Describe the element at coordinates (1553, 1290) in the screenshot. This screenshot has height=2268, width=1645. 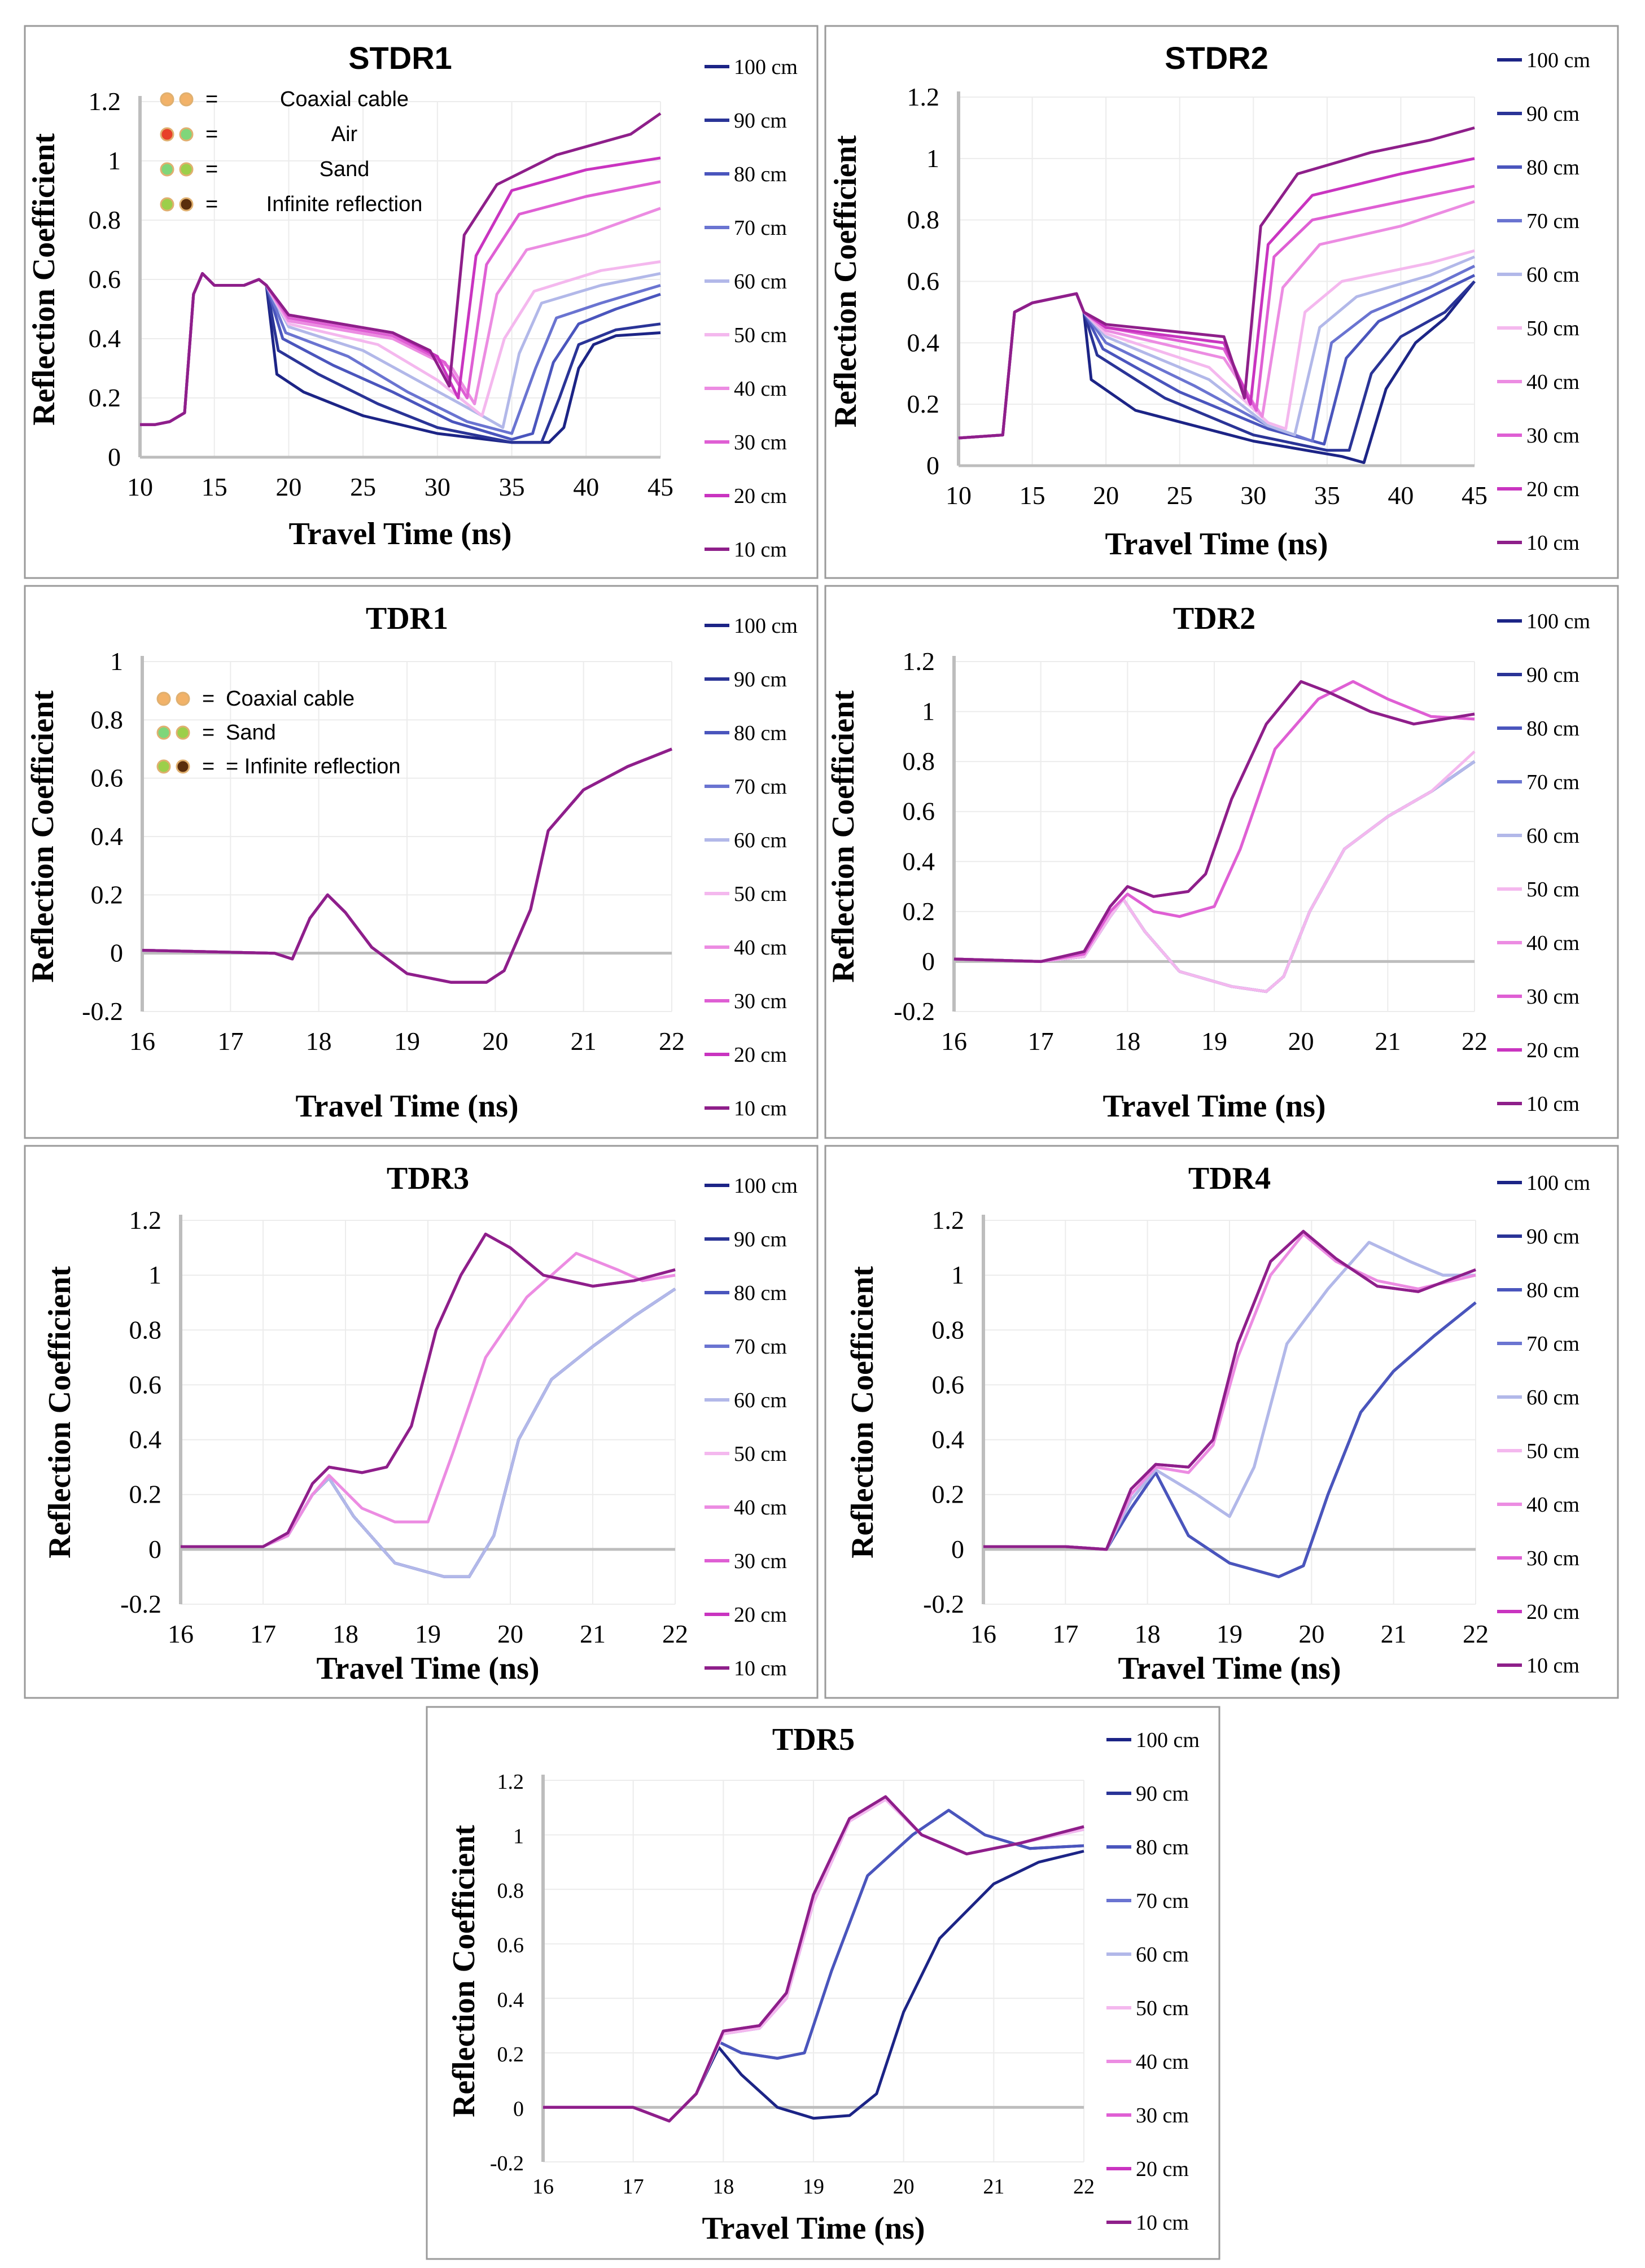
I see `tdr4-legend-label: 80 cm` at that location.